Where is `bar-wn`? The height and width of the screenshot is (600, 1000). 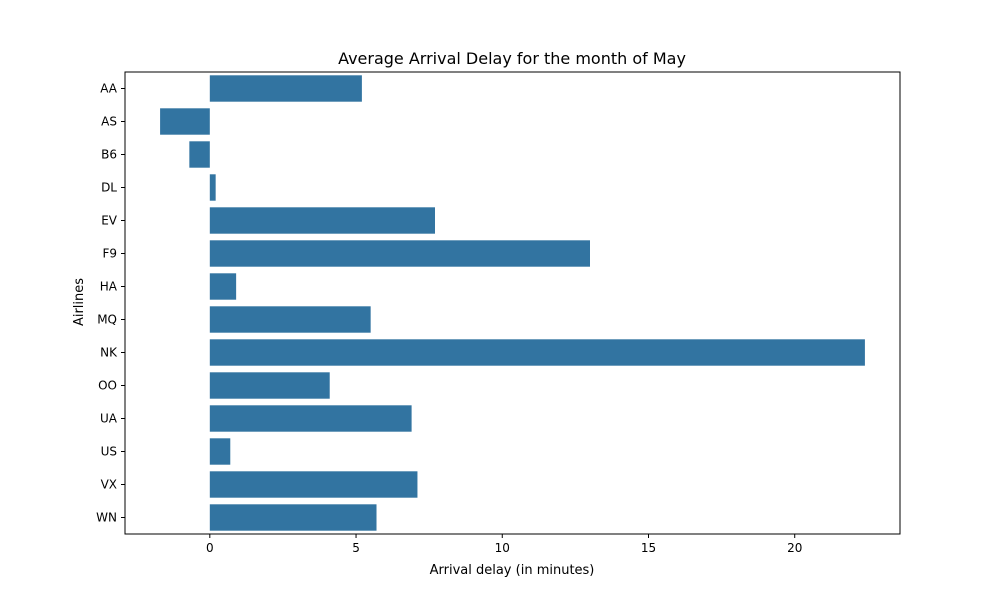
bar-wn is located at coordinates (293, 517).